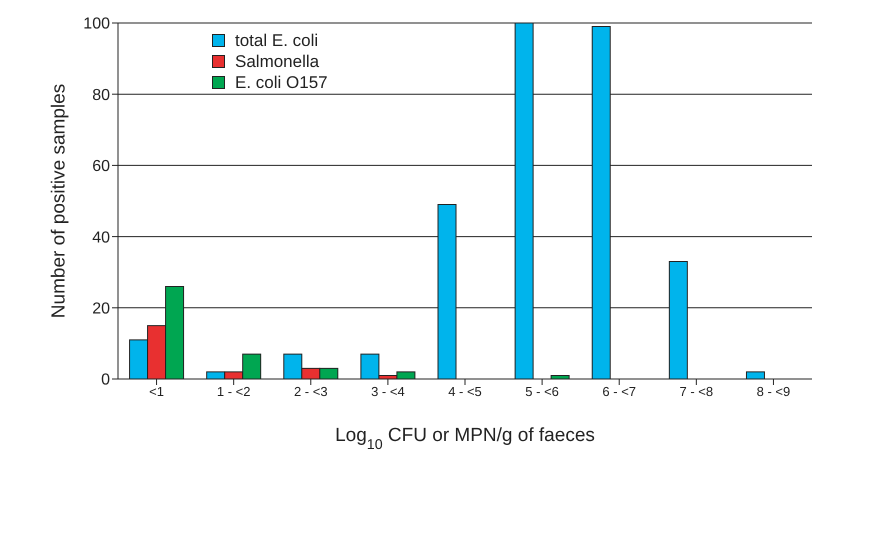  I want to click on x-tick-label: <1, so click(156, 392).